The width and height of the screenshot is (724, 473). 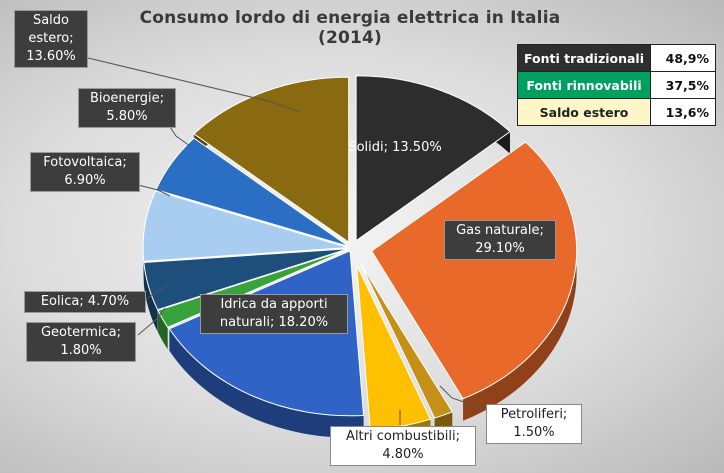 I want to click on pie-slice-petroliferi, so click(x=407, y=341).